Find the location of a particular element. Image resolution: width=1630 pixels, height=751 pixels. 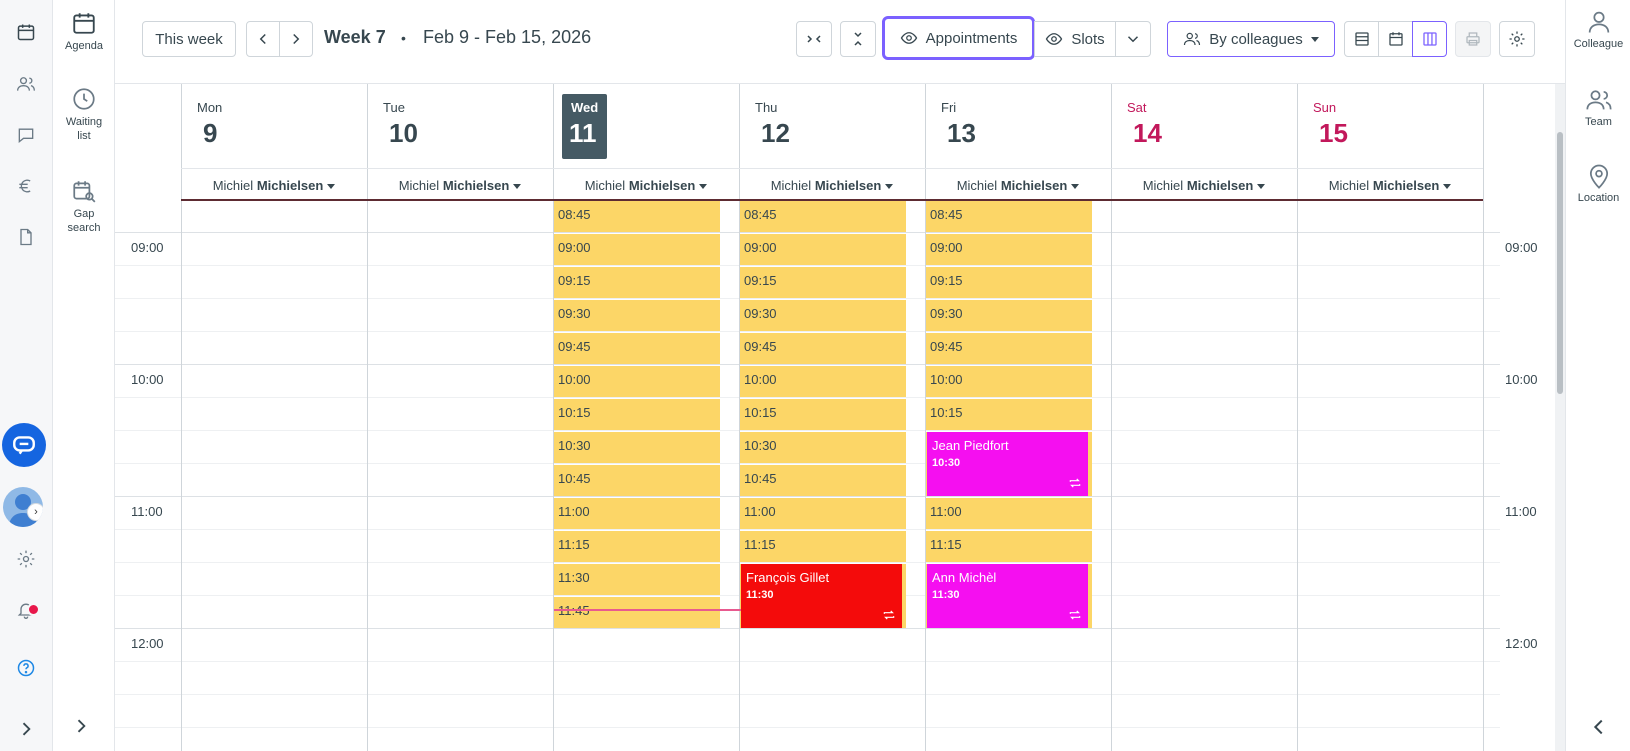

day-header-thu: Thu 12 is located at coordinates (832, 126).